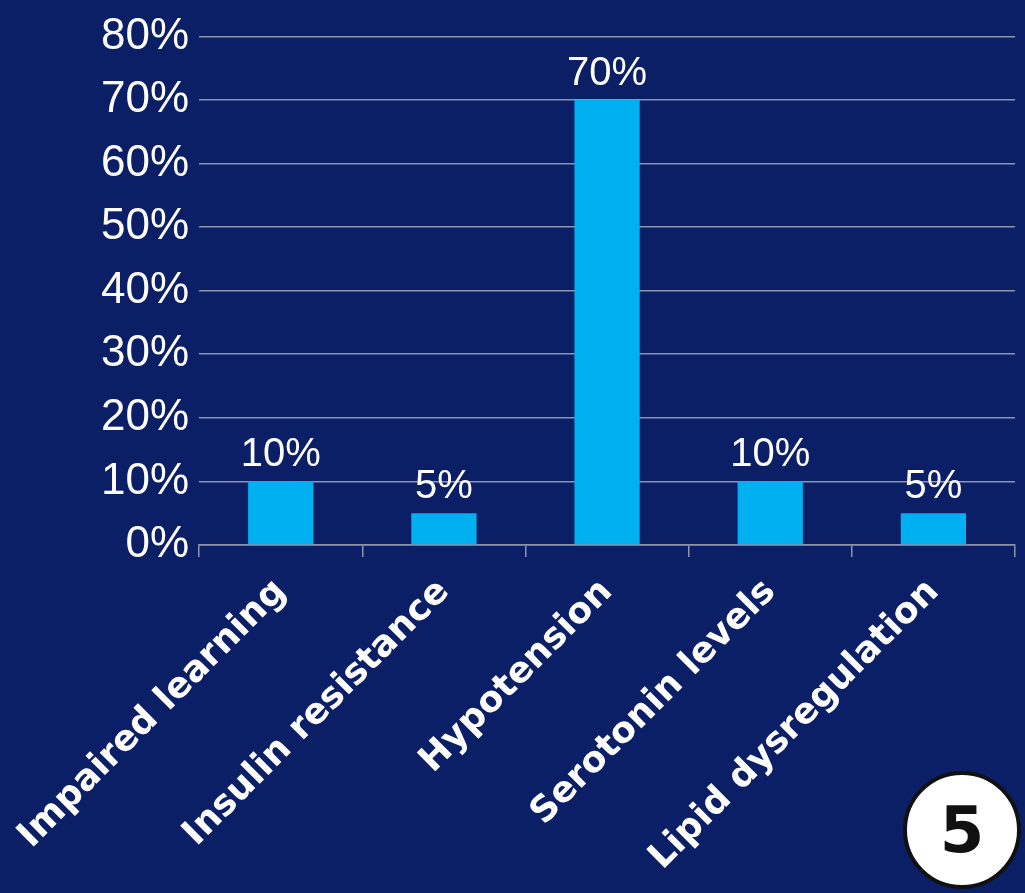  I want to click on y-tick-label: 10%, so click(145, 478).